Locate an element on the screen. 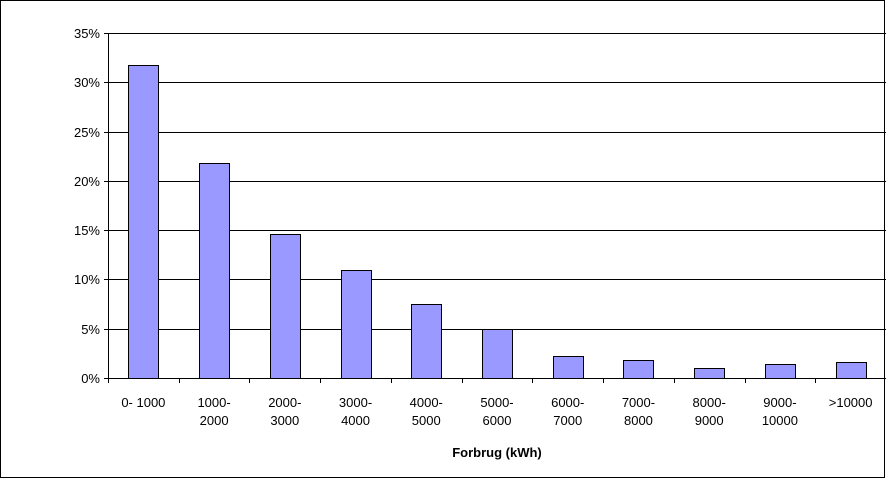 This screenshot has height=480, width=886. x-tick-label: 7000- 8000 is located at coordinates (638, 411).